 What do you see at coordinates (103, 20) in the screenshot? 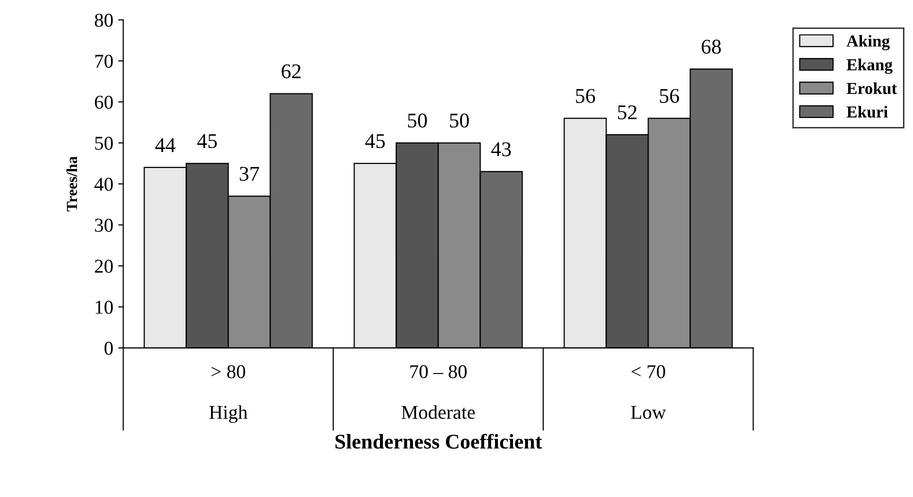
I see `y-tick-label: 80` at bounding box center [103, 20].